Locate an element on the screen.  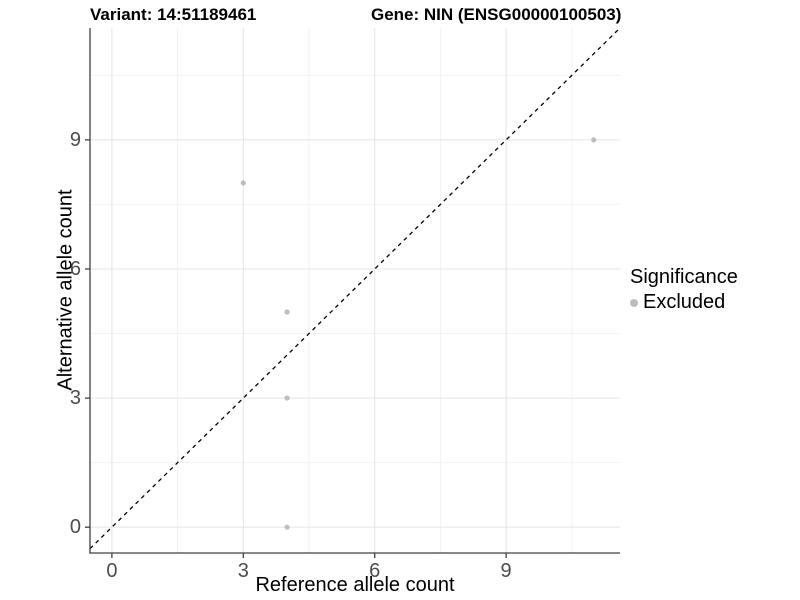
x-axis-title: Reference allele count is located at coordinates (355, 585).